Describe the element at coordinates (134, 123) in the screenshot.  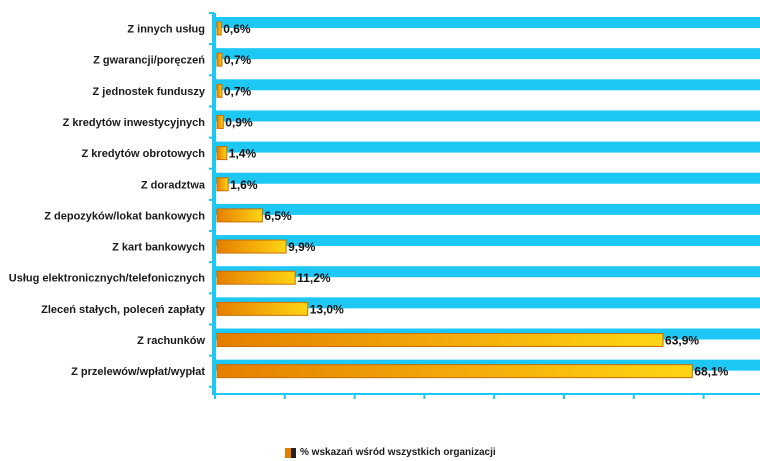
I see `category-label: Z kredytów inwestycyjnych` at that location.